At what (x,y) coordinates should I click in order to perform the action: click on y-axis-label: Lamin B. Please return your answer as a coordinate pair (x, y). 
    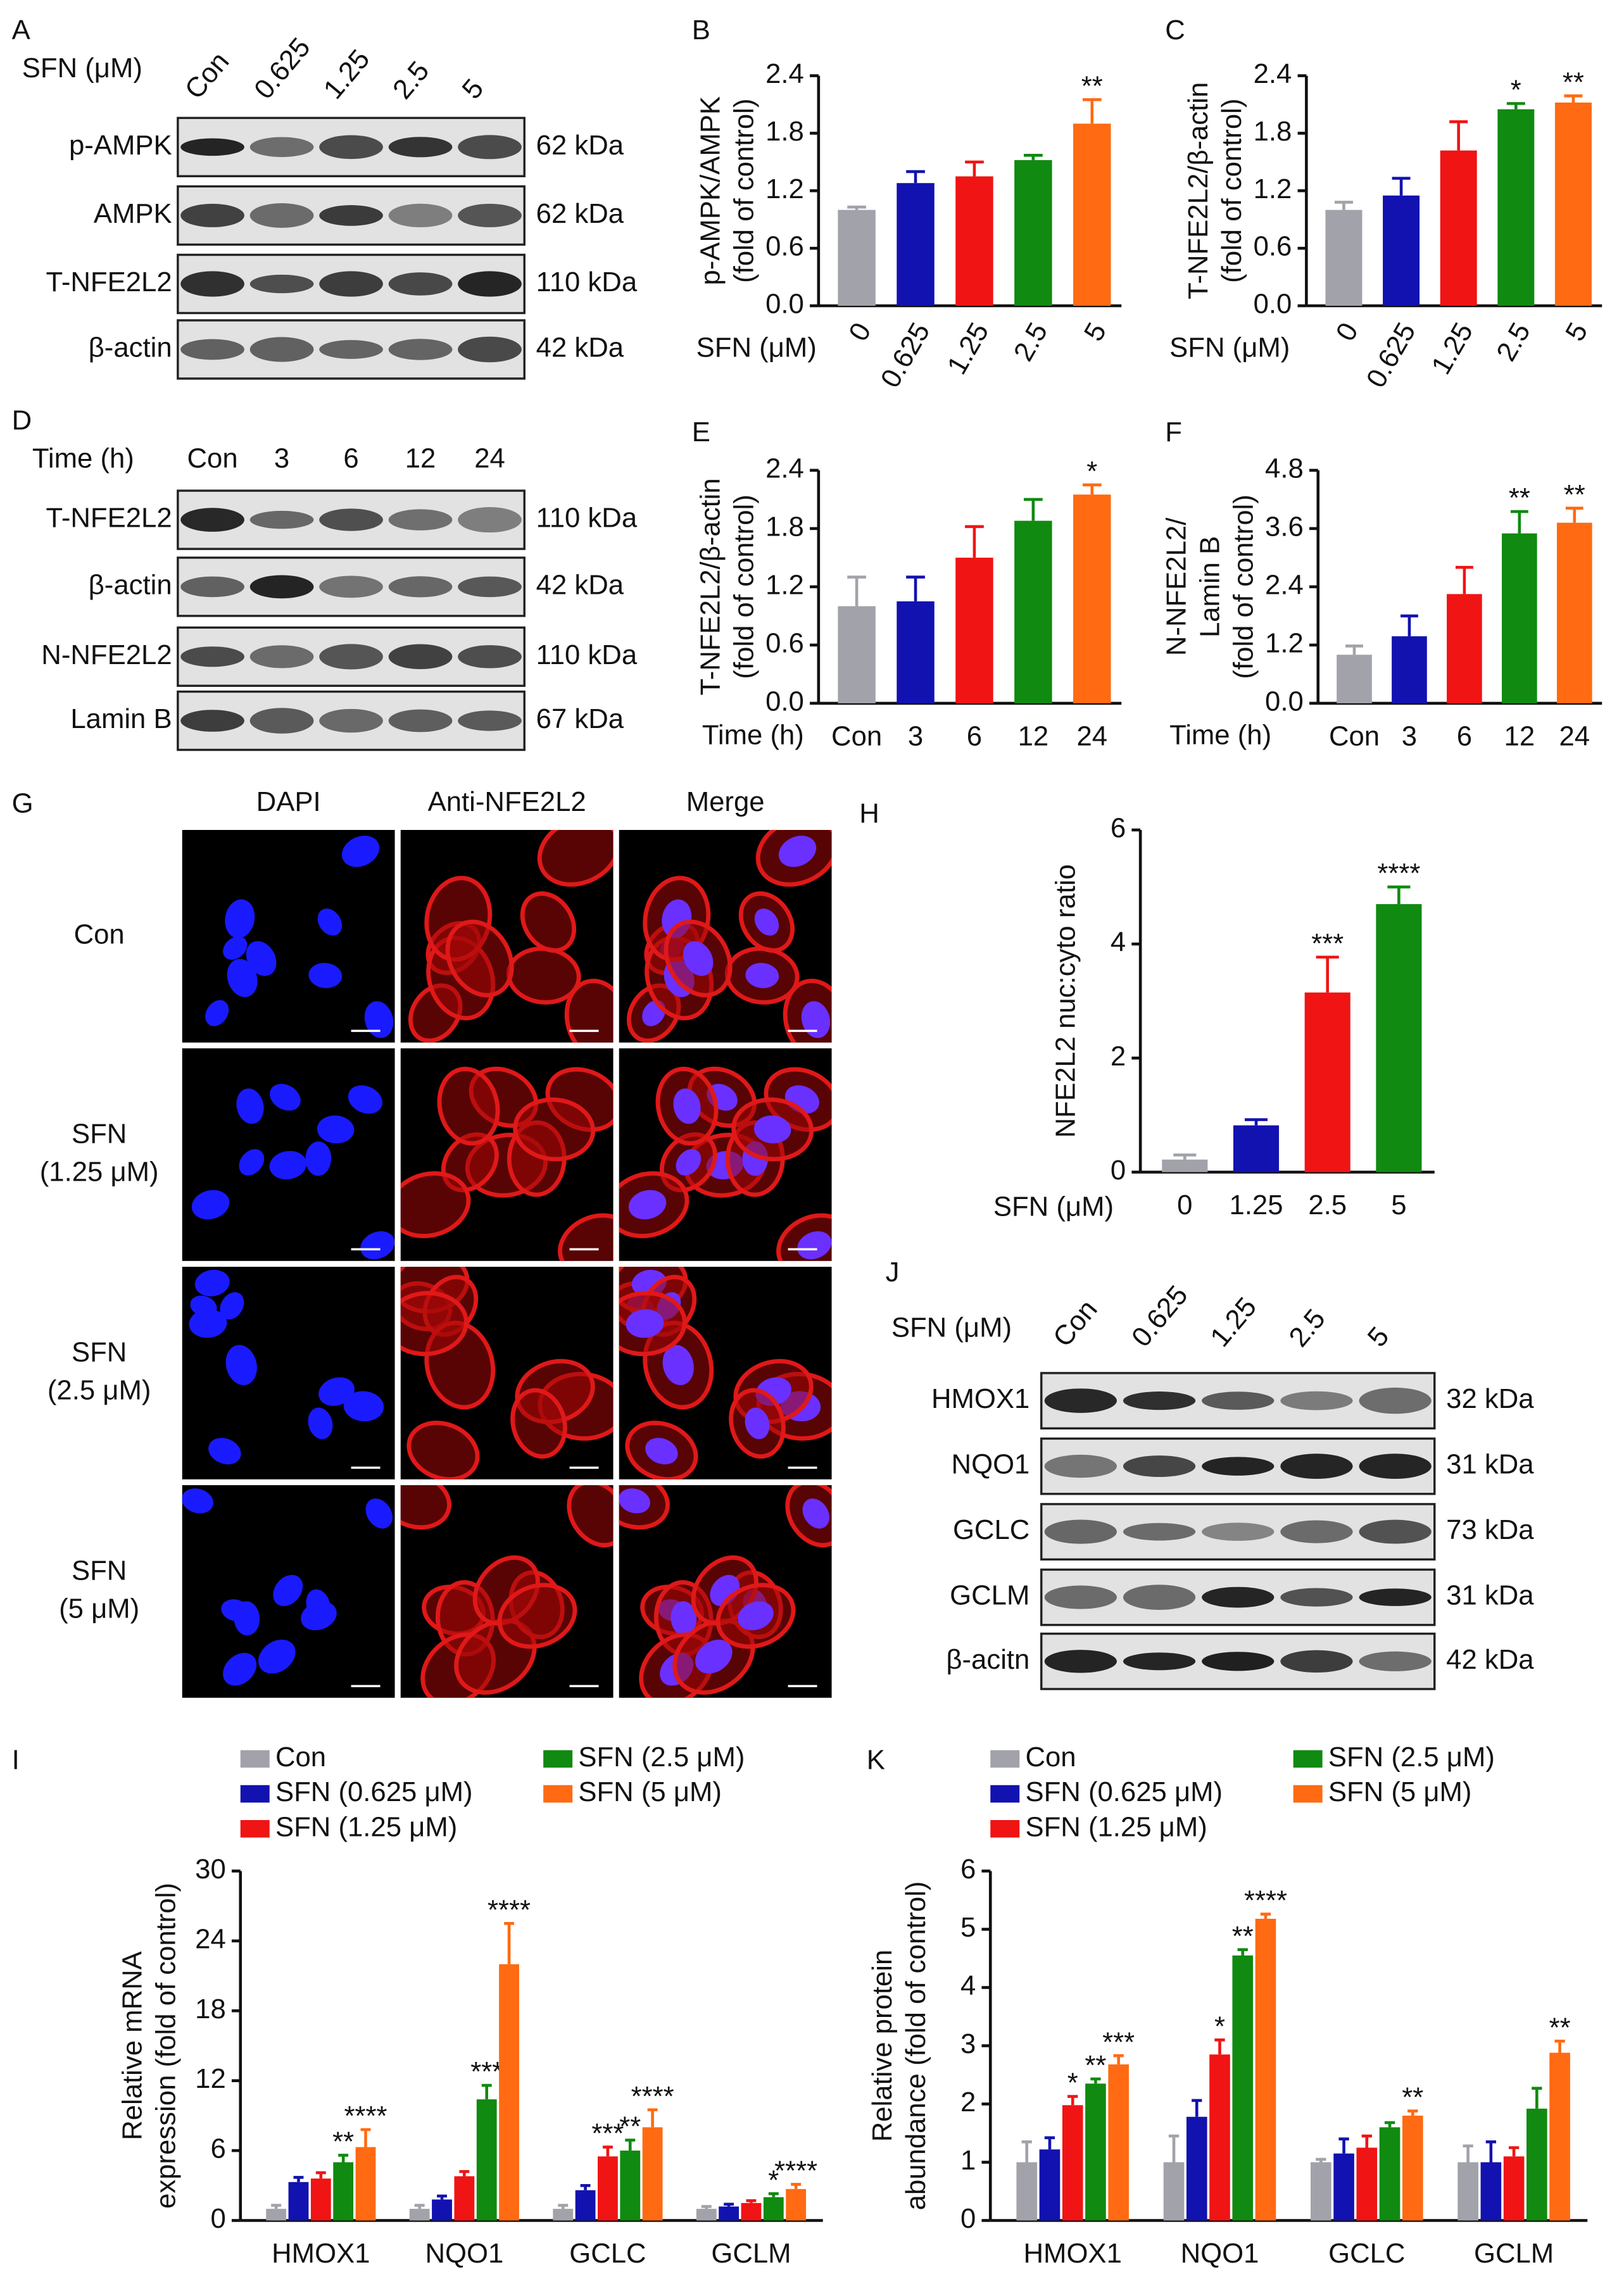
    Looking at the image, I should click on (1209, 587).